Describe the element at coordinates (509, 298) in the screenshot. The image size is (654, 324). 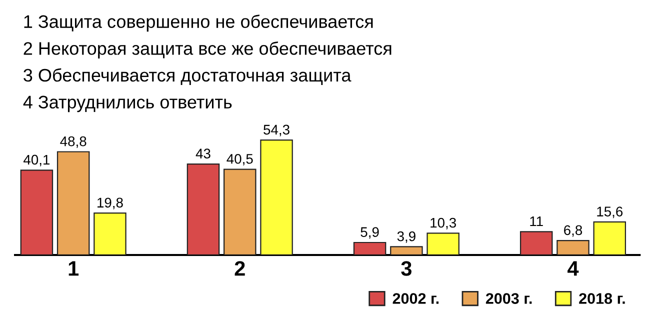
I see `legend-label: 2003 г.` at that location.